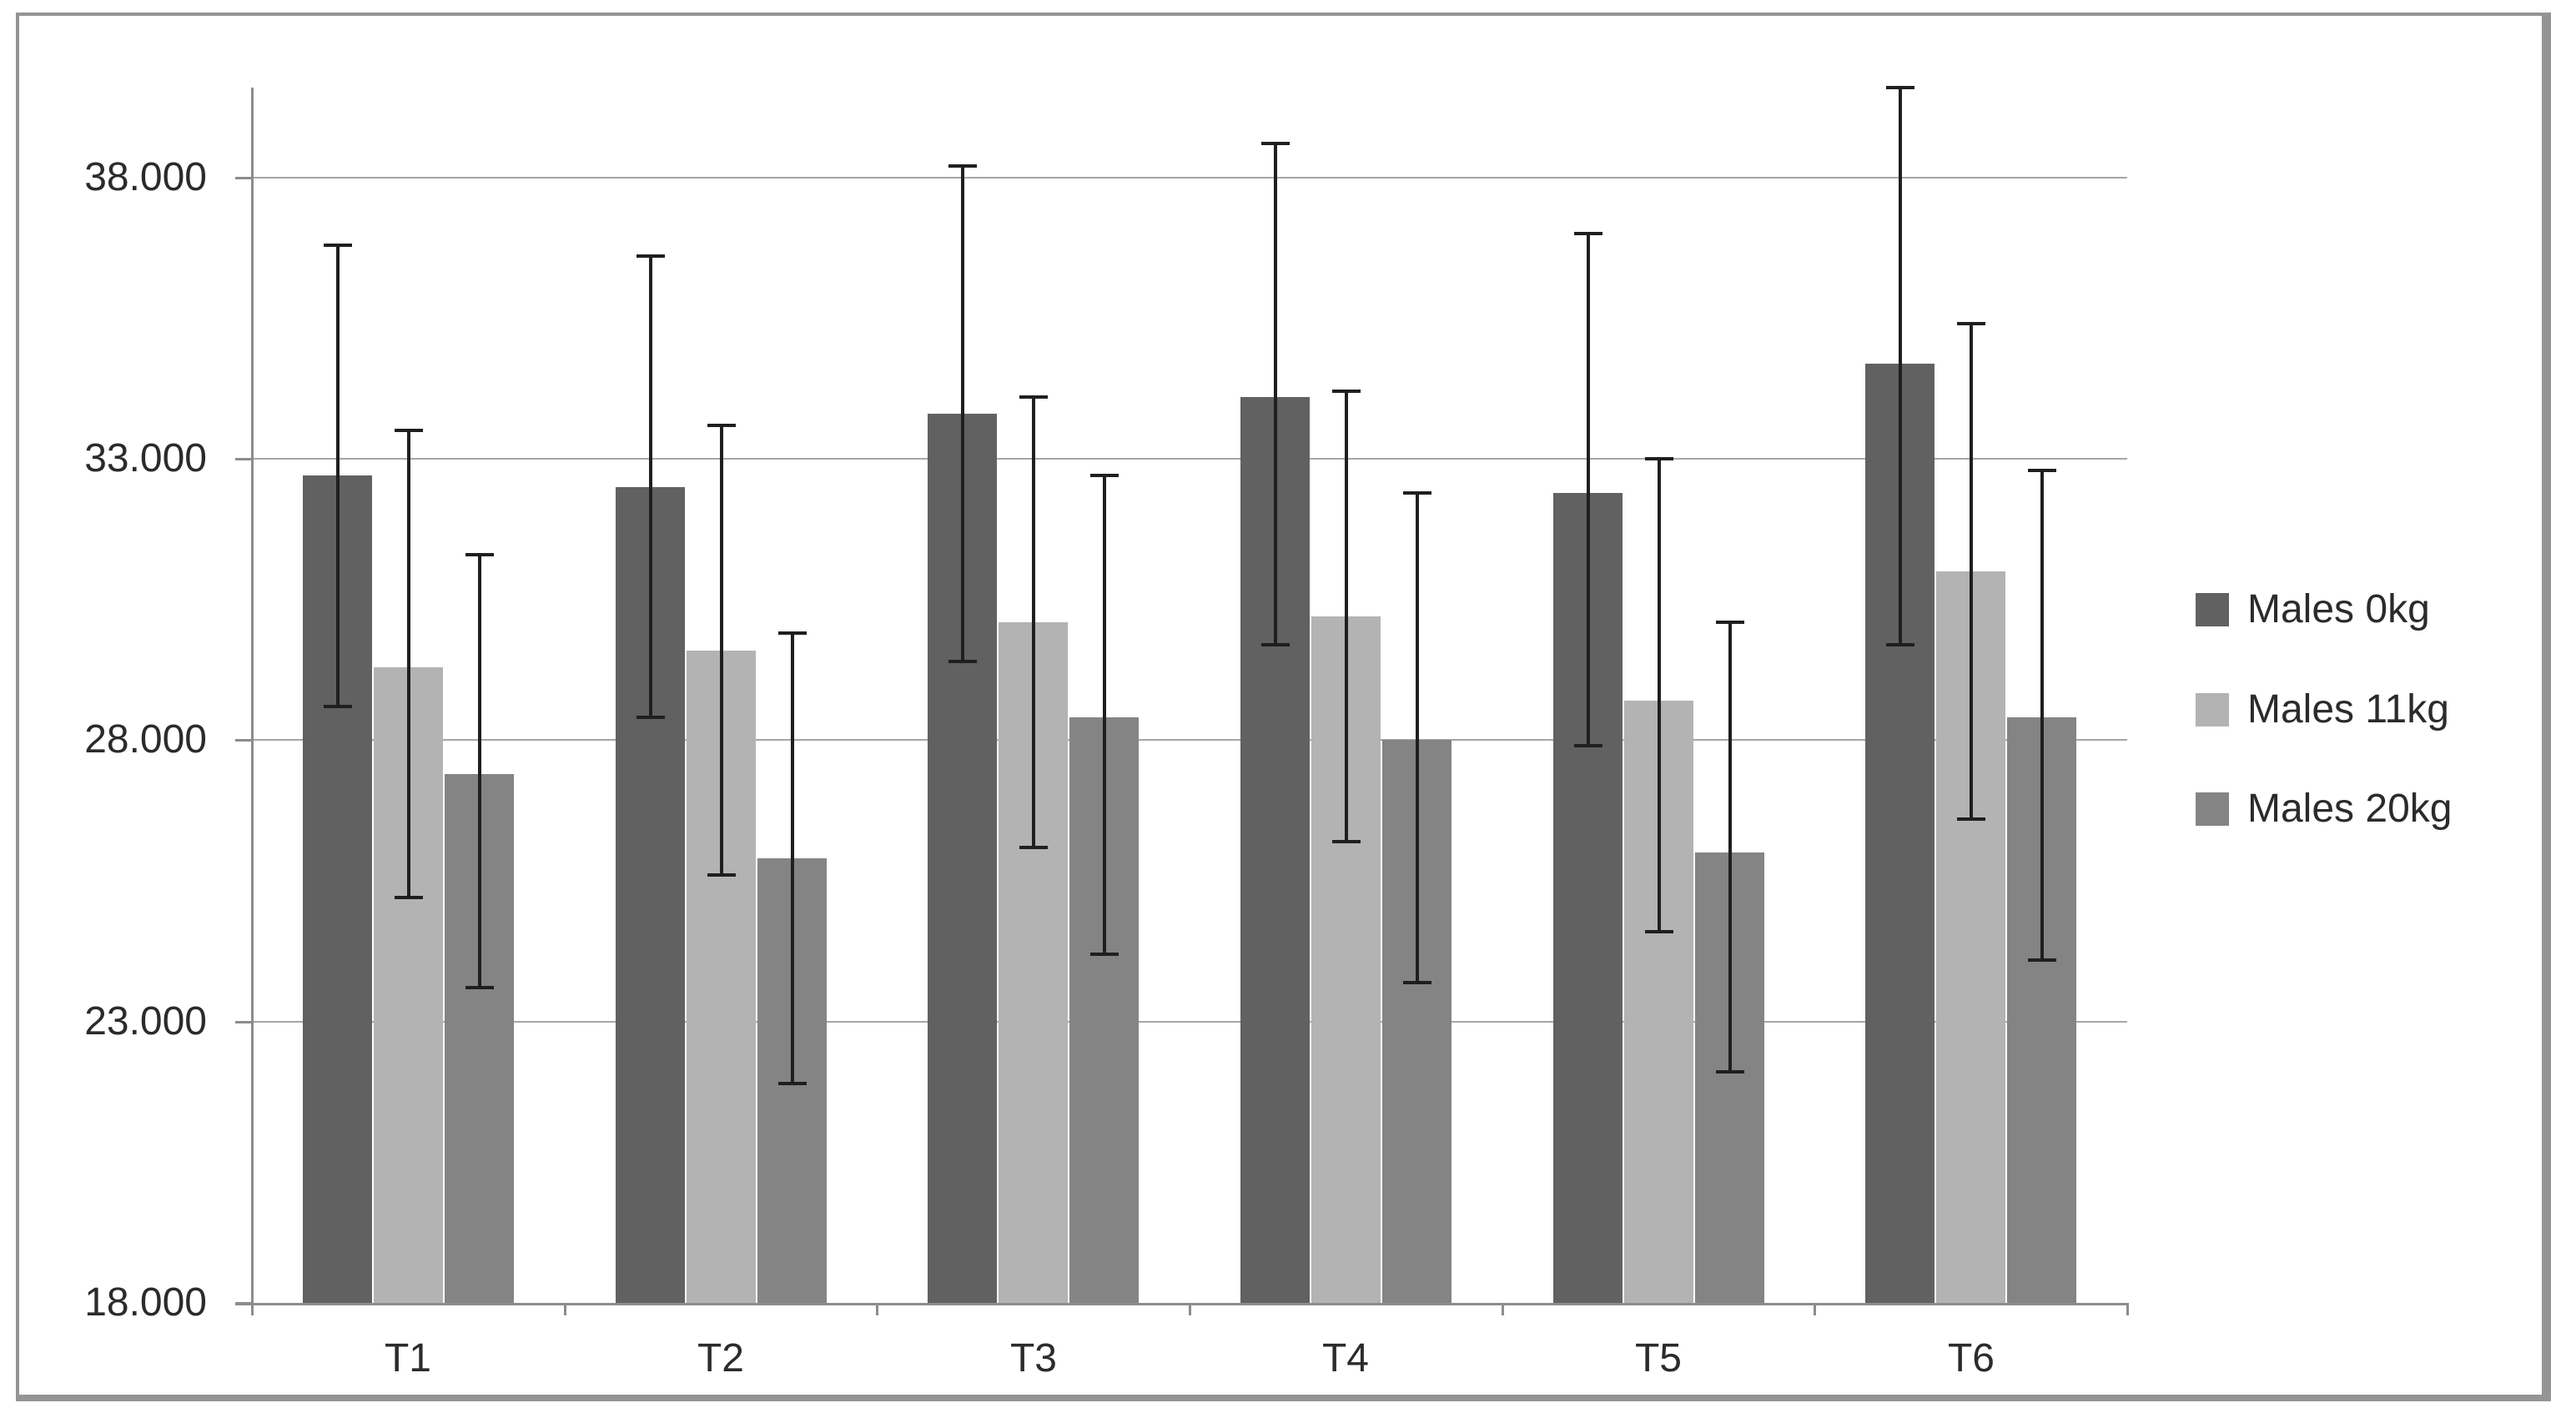  What do you see at coordinates (145, 1021) in the screenshot?
I see `y-tick-label: 23.000` at bounding box center [145, 1021].